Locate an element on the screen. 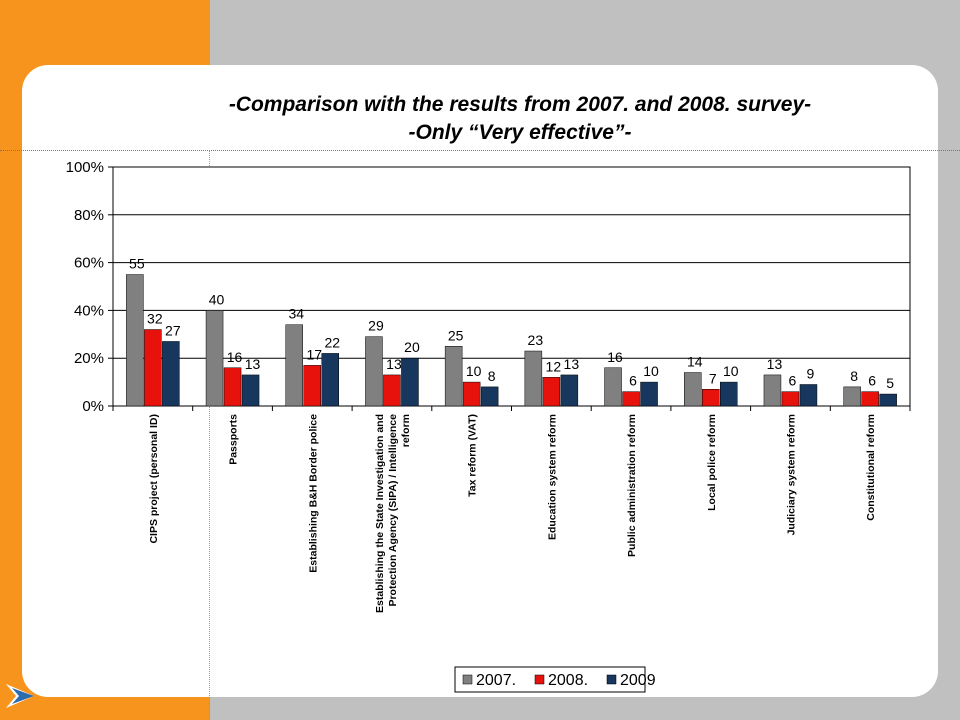 This screenshot has width=960, height=720. legend-label: 2007. is located at coordinates (496, 680).